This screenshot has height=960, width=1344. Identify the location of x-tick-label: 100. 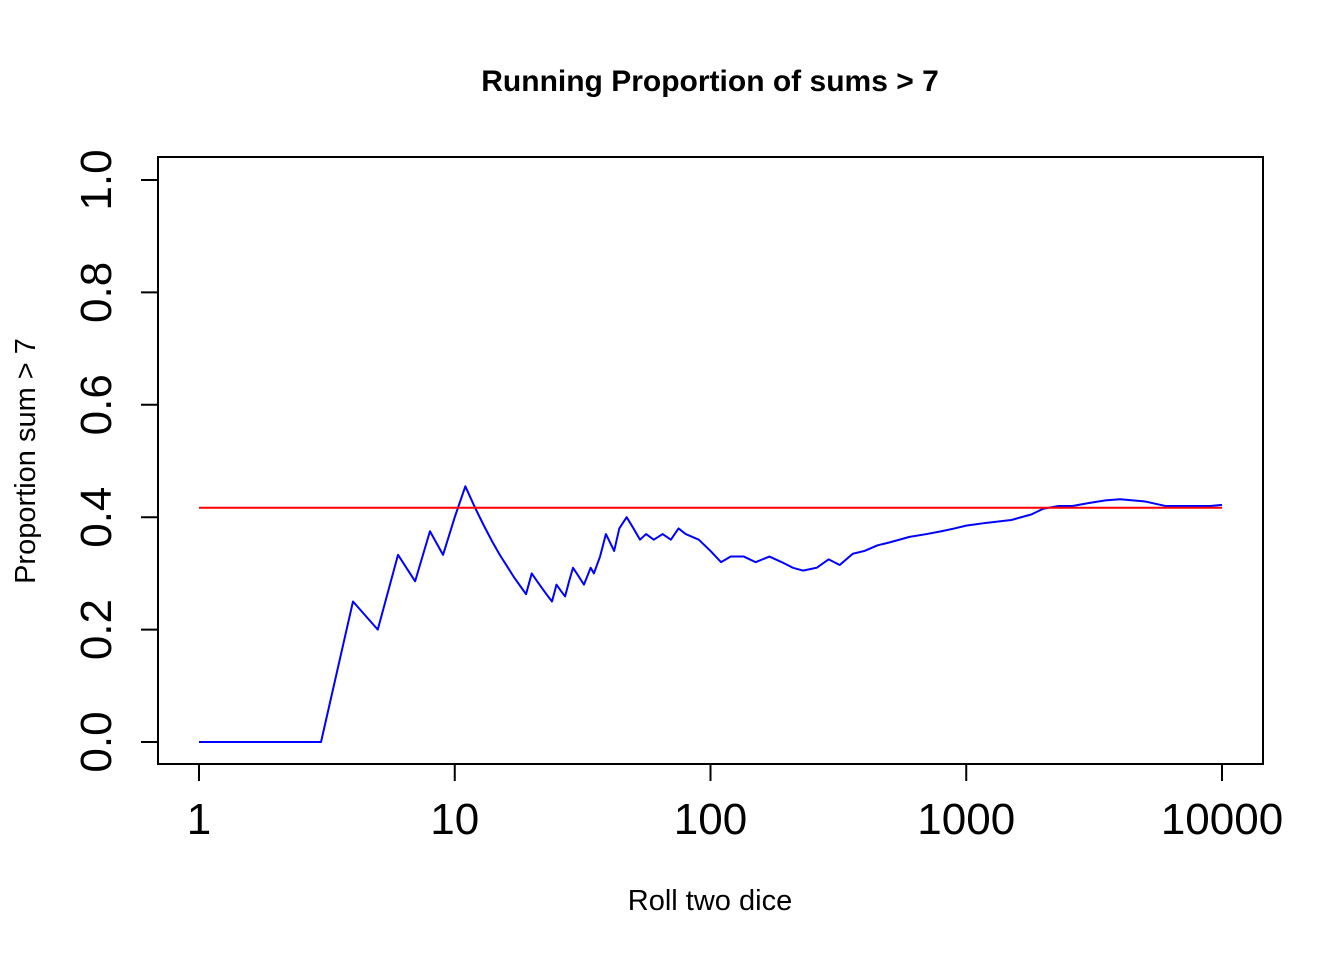
(710, 819).